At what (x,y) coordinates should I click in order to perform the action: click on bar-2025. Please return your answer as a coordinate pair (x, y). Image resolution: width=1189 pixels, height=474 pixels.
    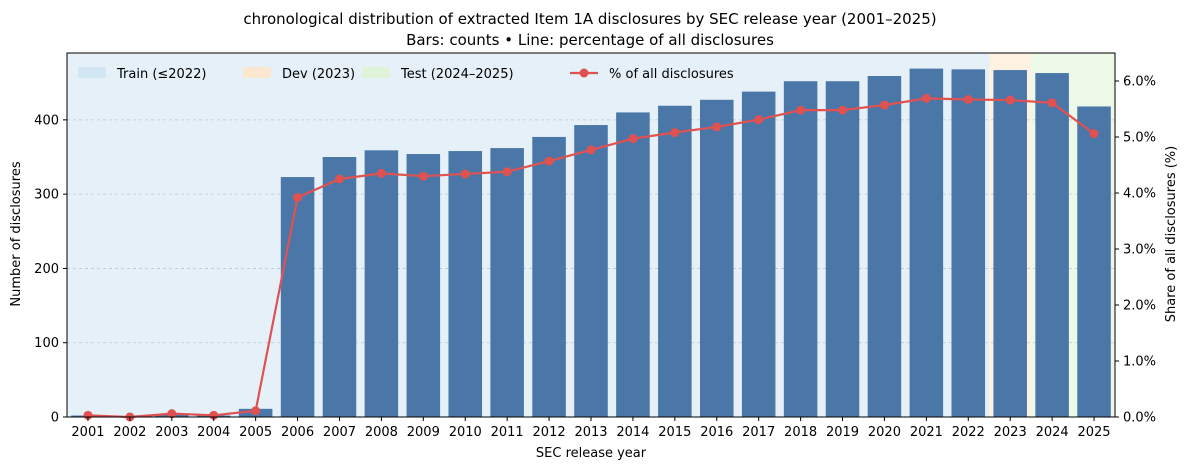
    Looking at the image, I should click on (1094, 261).